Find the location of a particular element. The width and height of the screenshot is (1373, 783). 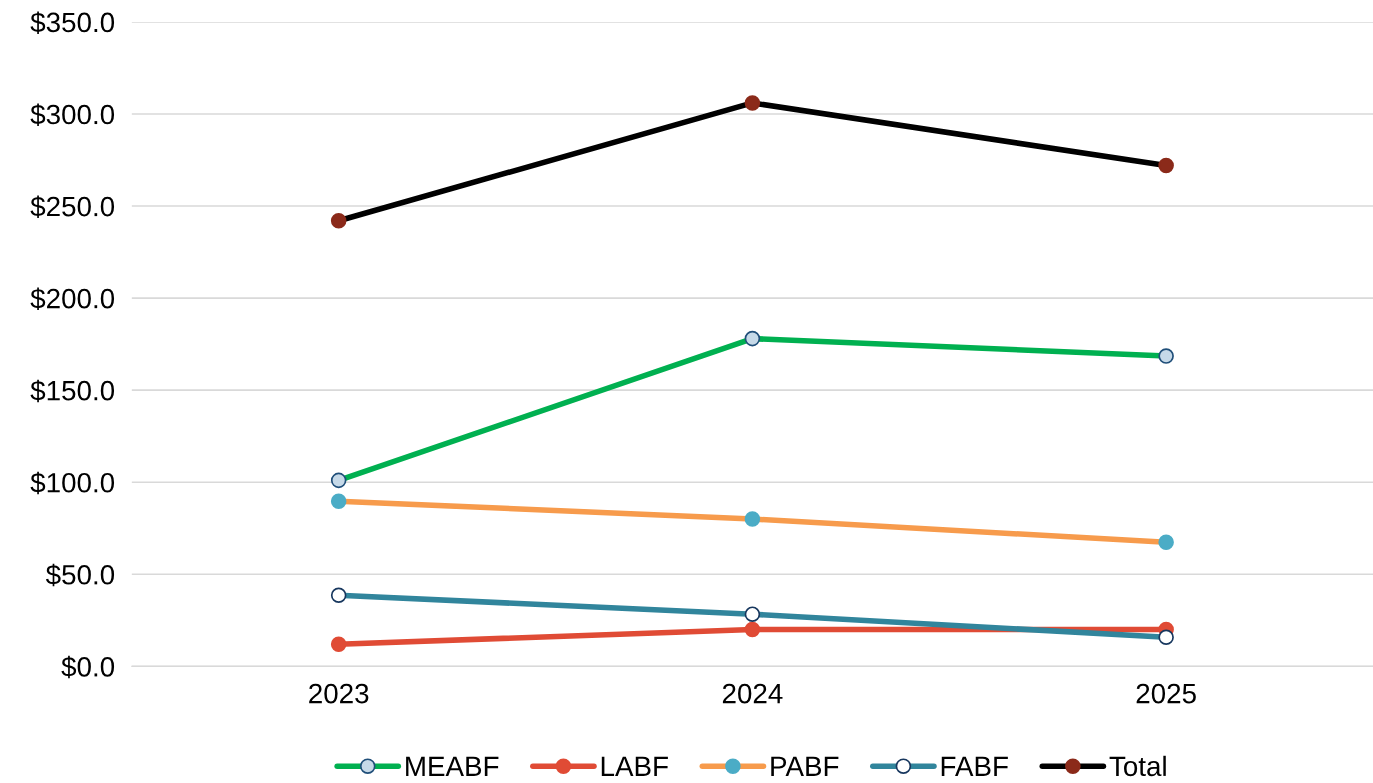

x-tick-label: 2024 is located at coordinates (752, 693).